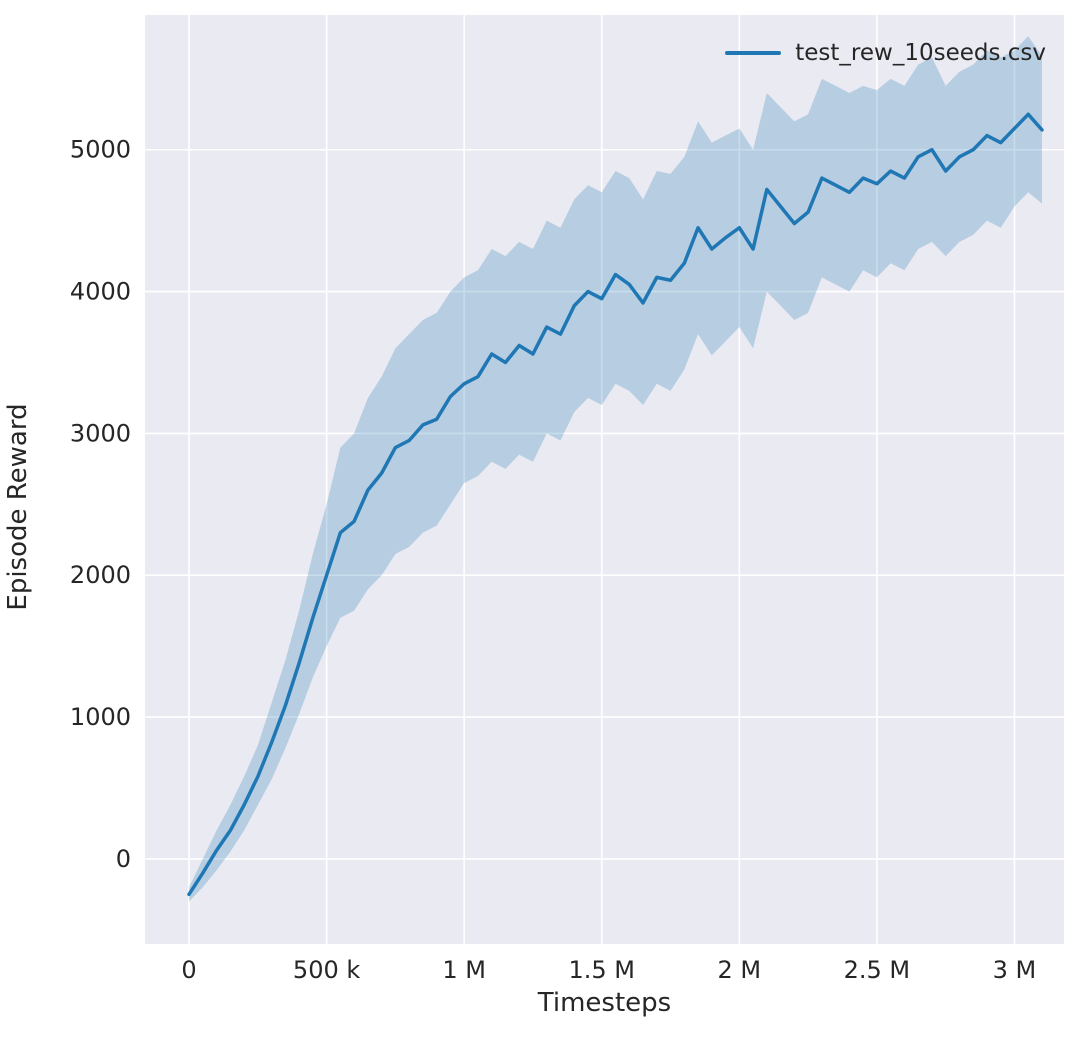 The width and height of the screenshot is (1092, 1050). Describe the element at coordinates (188, 970) in the screenshot. I see `x-tick-label-0: 0` at that location.